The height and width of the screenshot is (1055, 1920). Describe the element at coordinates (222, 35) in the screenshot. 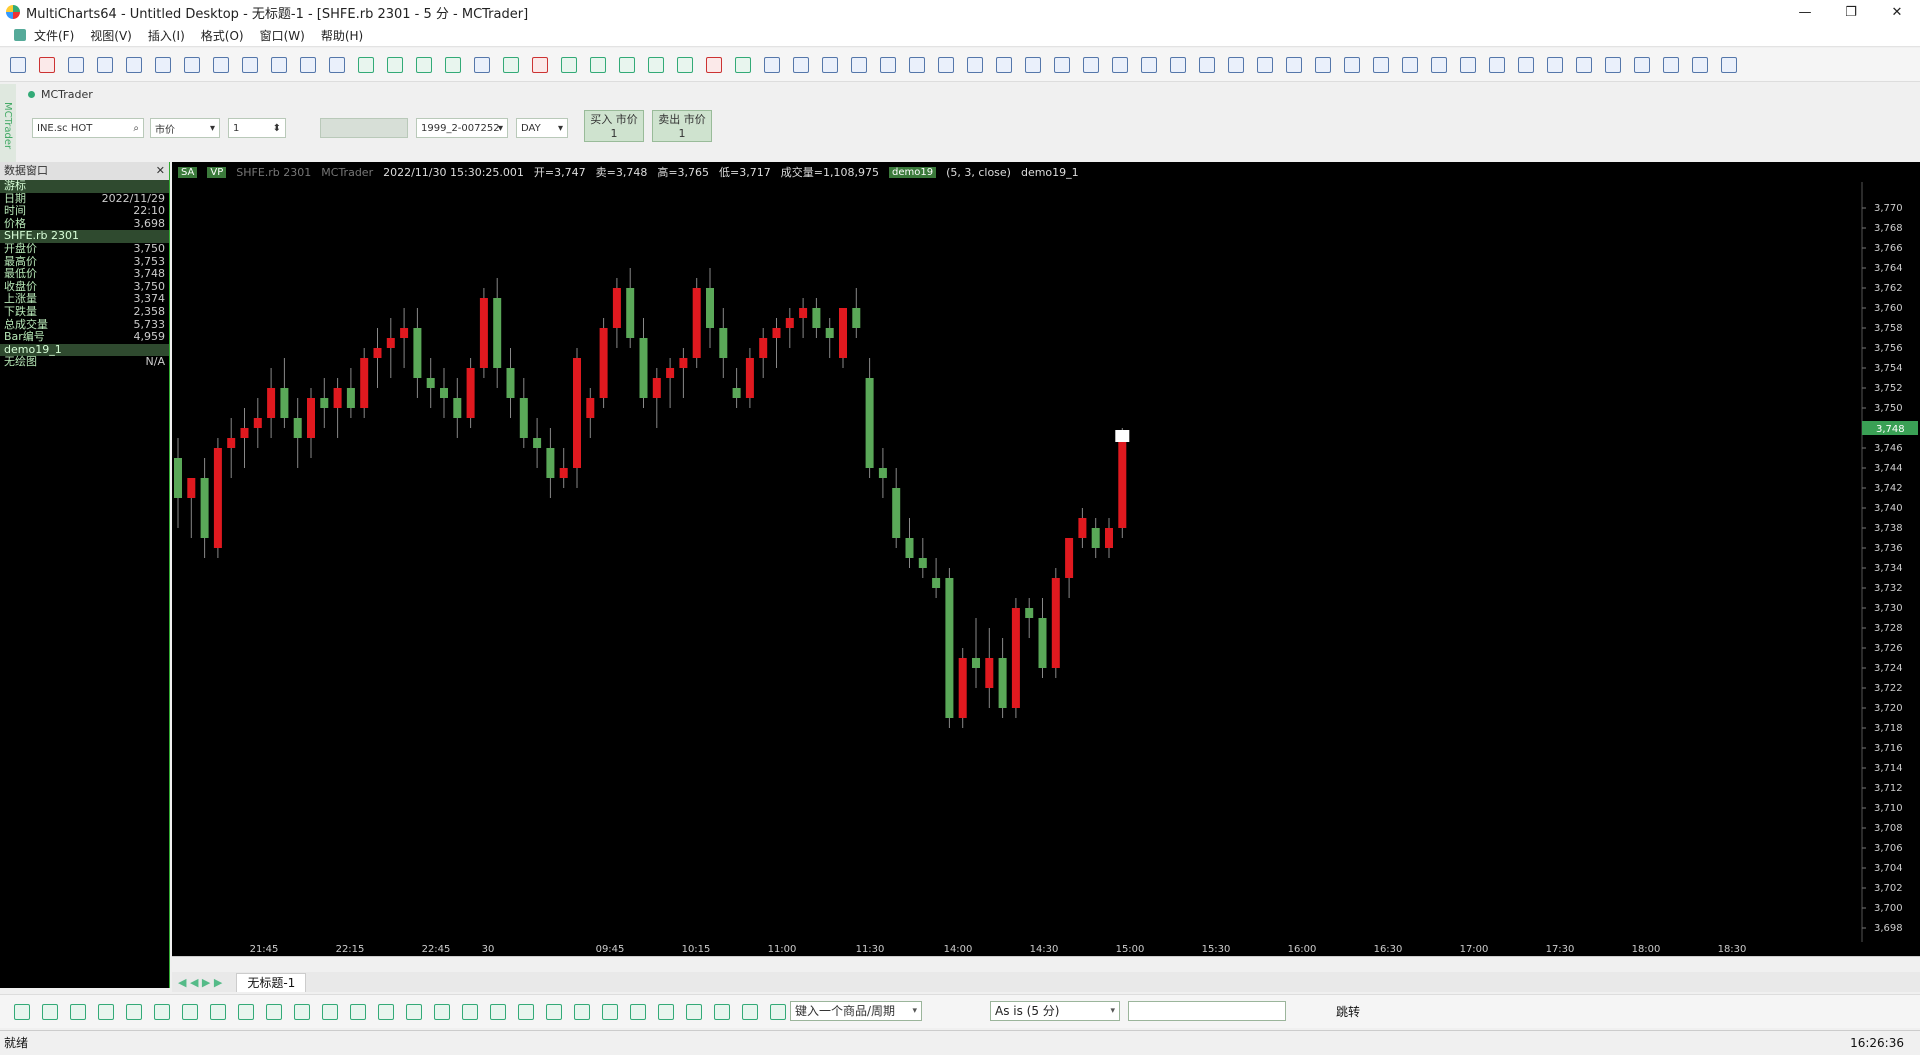

I see `menu-format: 格式(O)` at that location.